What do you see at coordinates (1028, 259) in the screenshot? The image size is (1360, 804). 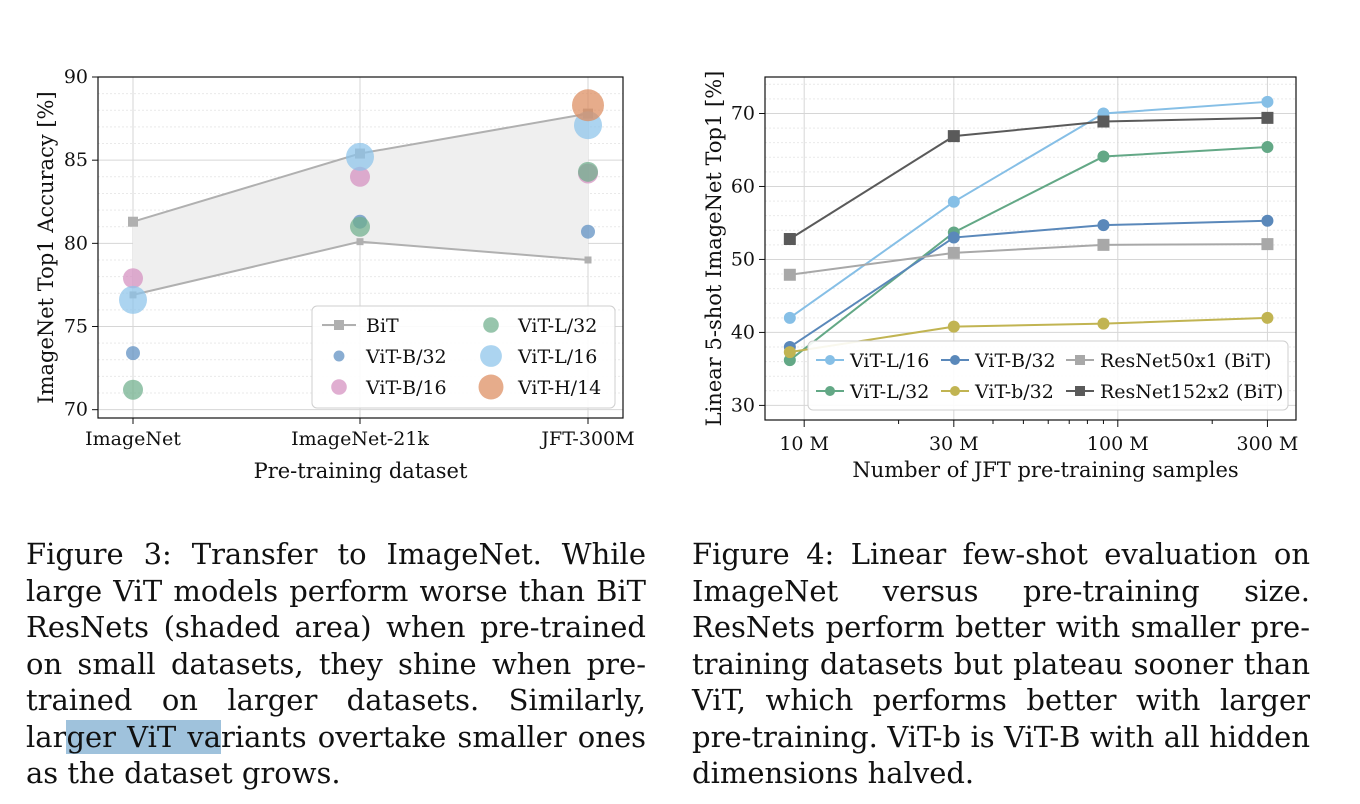 I see `resnet50x1-bit-line` at bounding box center [1028, 259].